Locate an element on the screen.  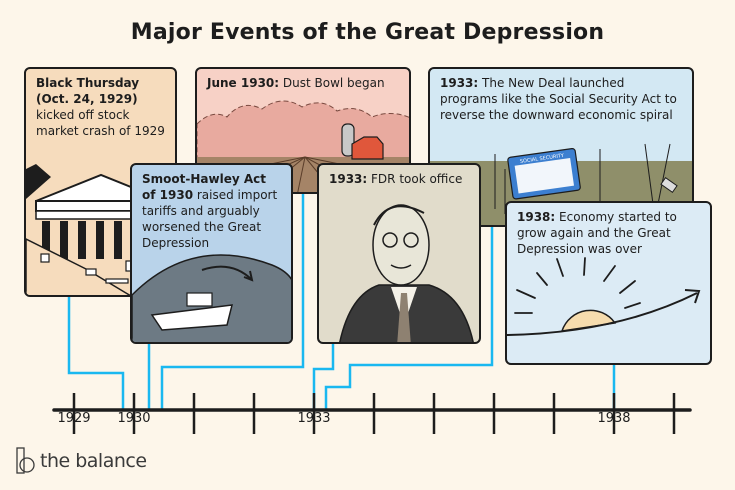
the-balance-logo: the balance is located at coordinates (81, 461).